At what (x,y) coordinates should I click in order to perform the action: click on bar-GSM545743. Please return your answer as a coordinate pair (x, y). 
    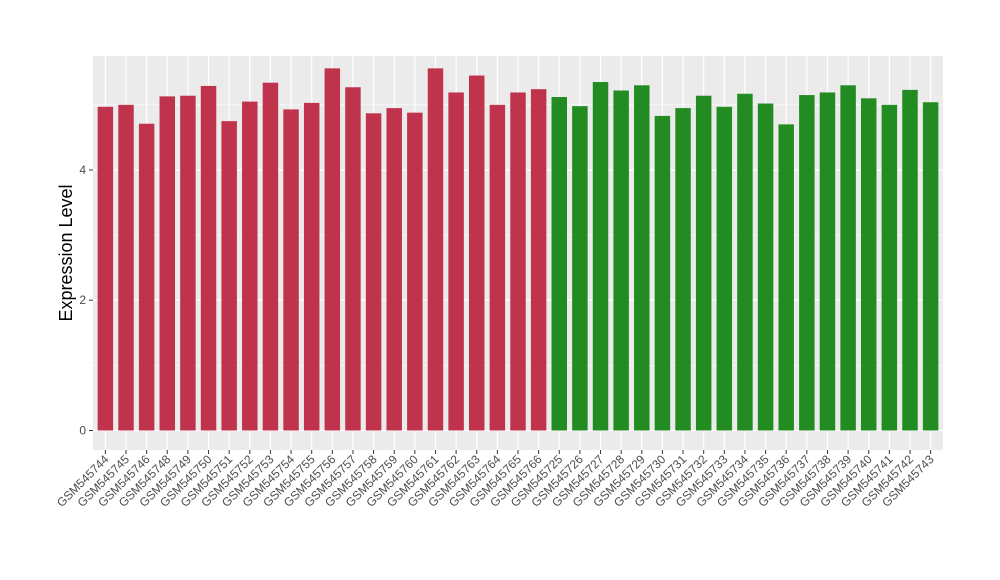
    Looking at the image, I should click on (930, 266).